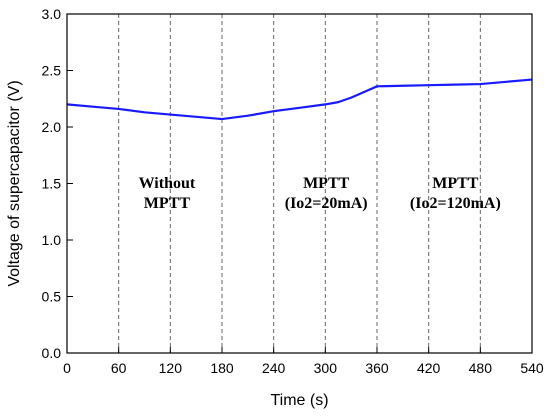  What do you see at coordinates (455, 193) in the screenshot?
I see `annotation-2: MPTT (Io2=120mA)` at bounding box center [455, 193].